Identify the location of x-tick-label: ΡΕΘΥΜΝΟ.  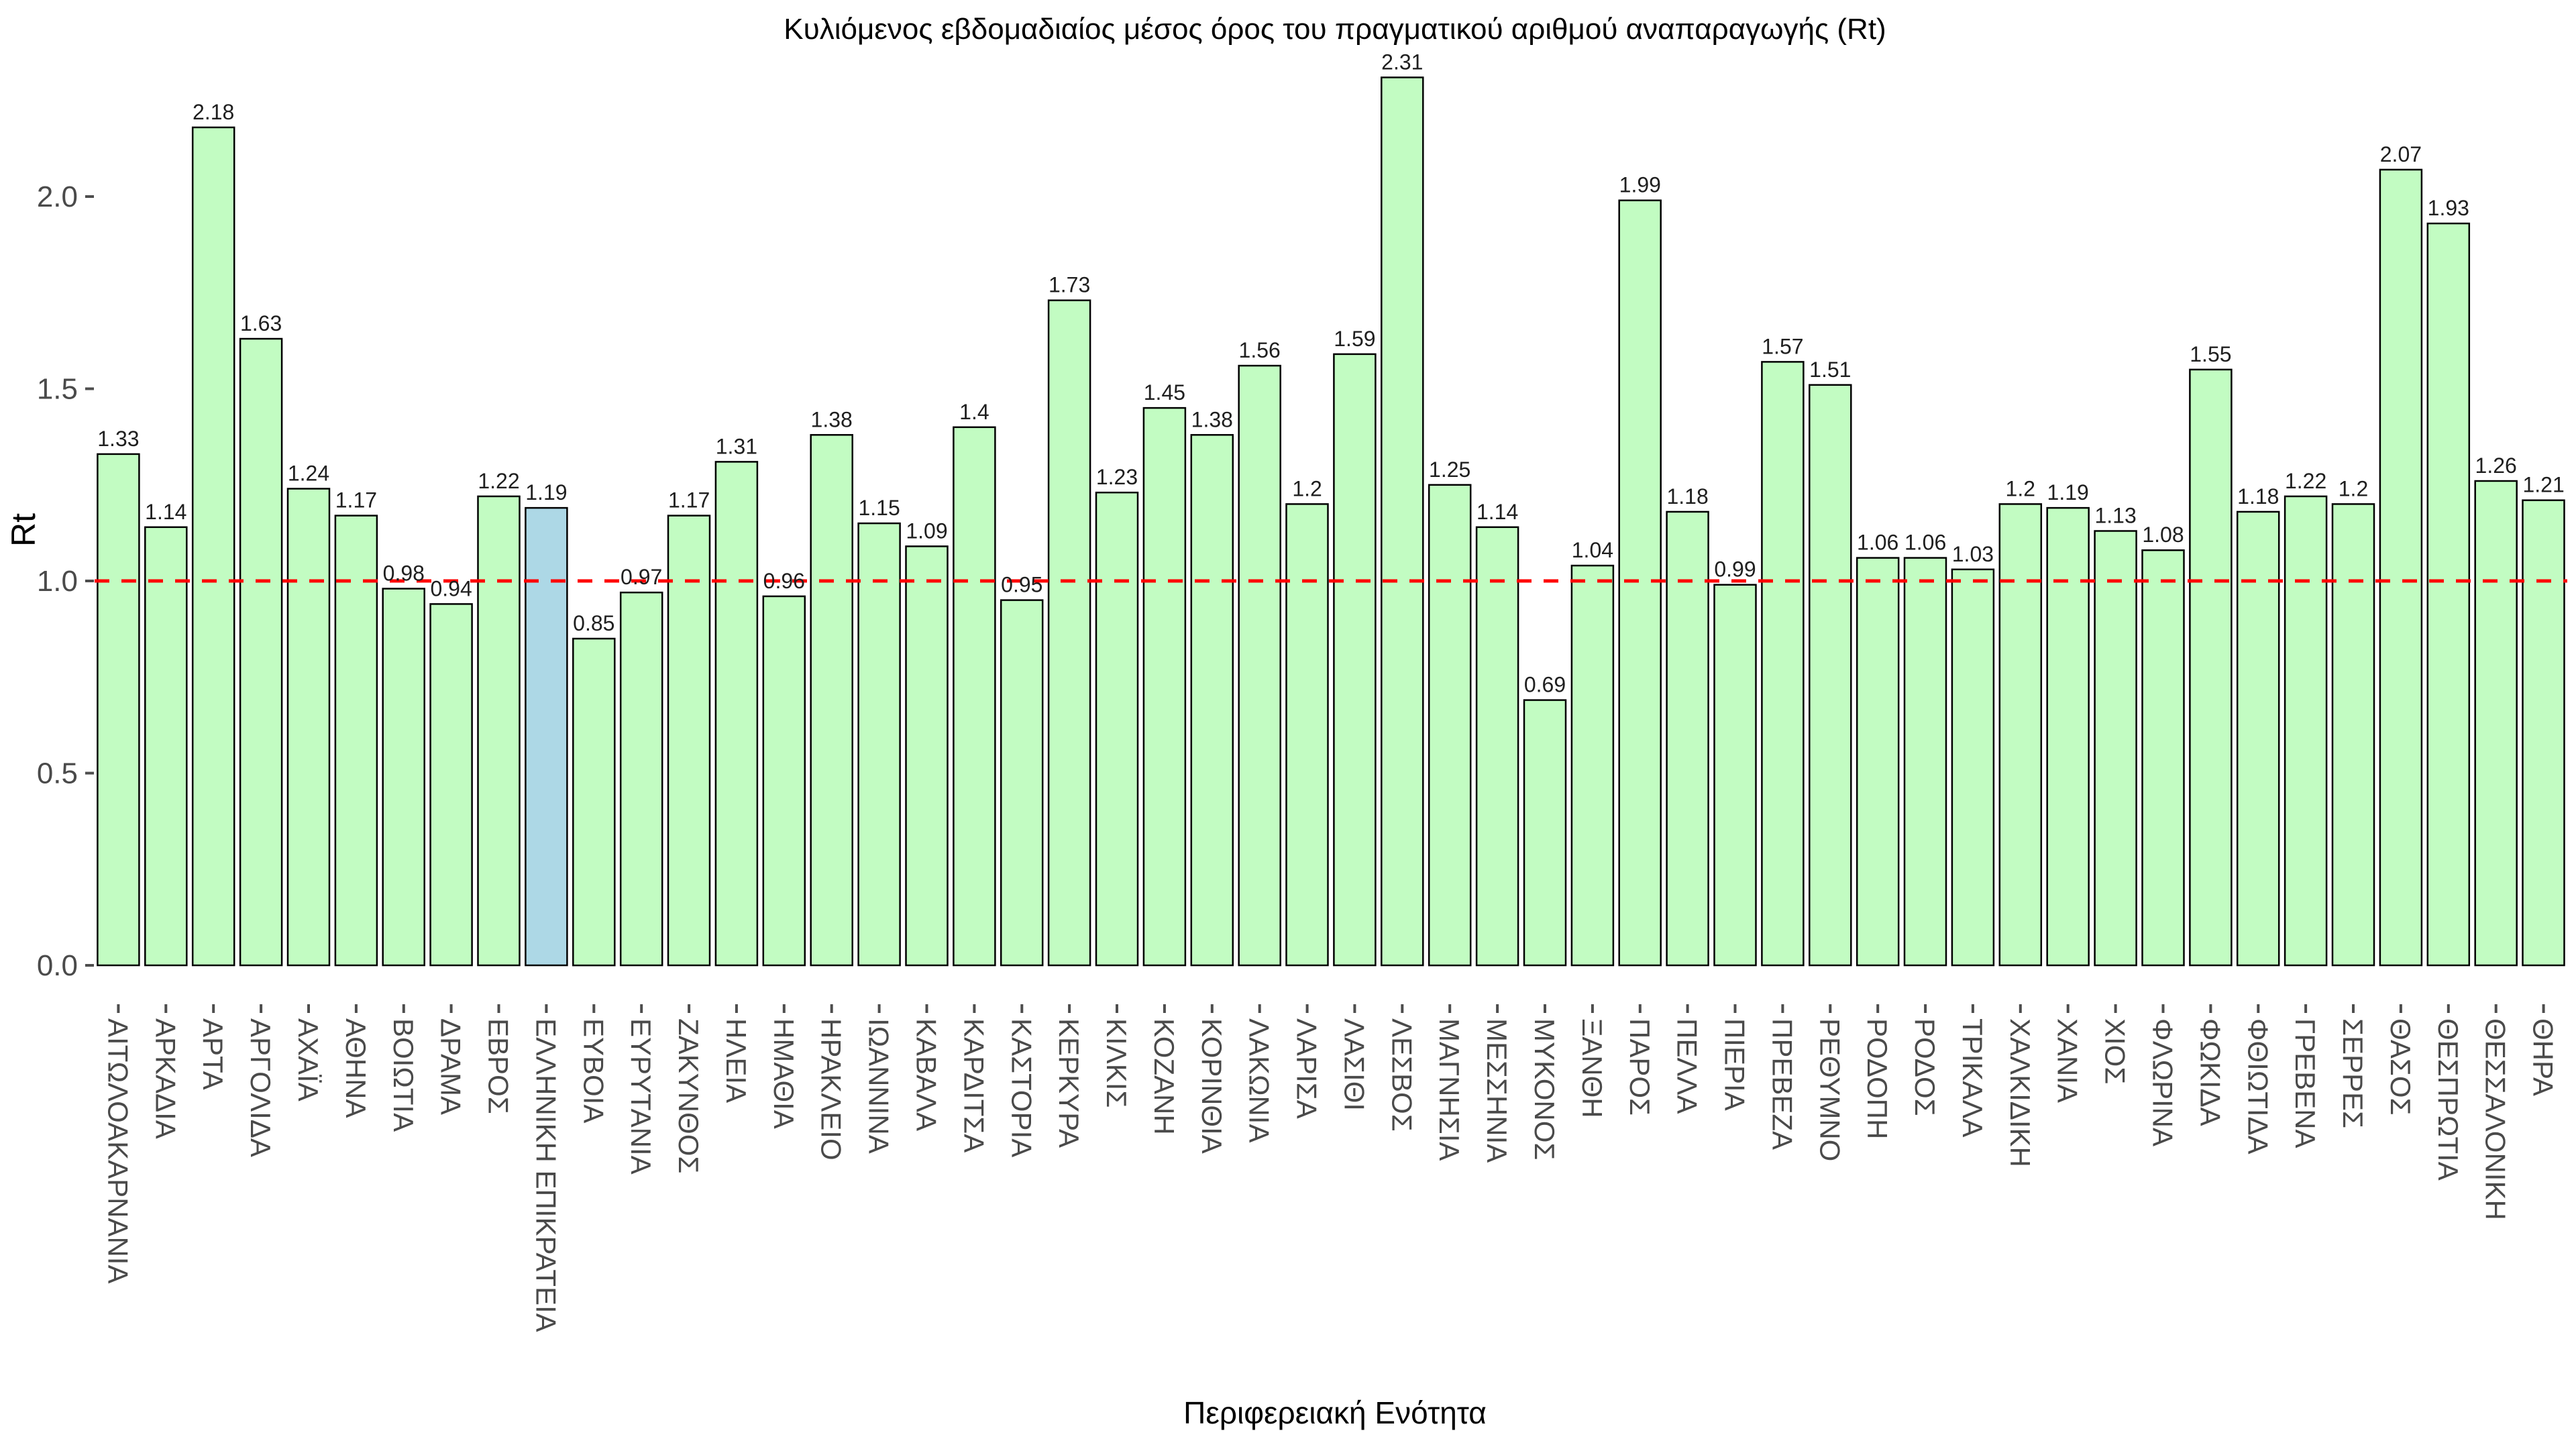
(1829, 1089).